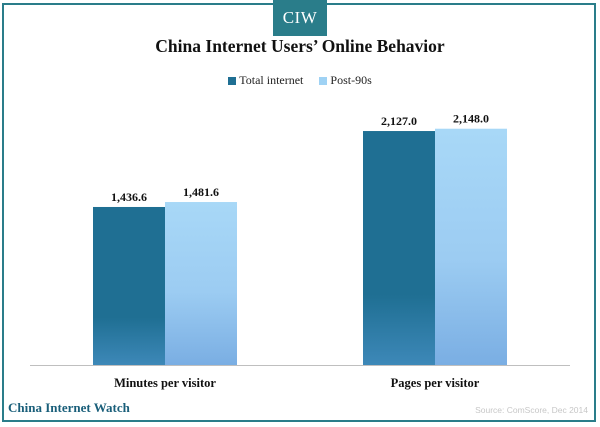 This screenshot has height=427, width=600. What do you see at coordinates (531, 410) in the screenshot?
I see `source-note: Source: ComScore, Dec 2014` at bounding box center [531, 410].